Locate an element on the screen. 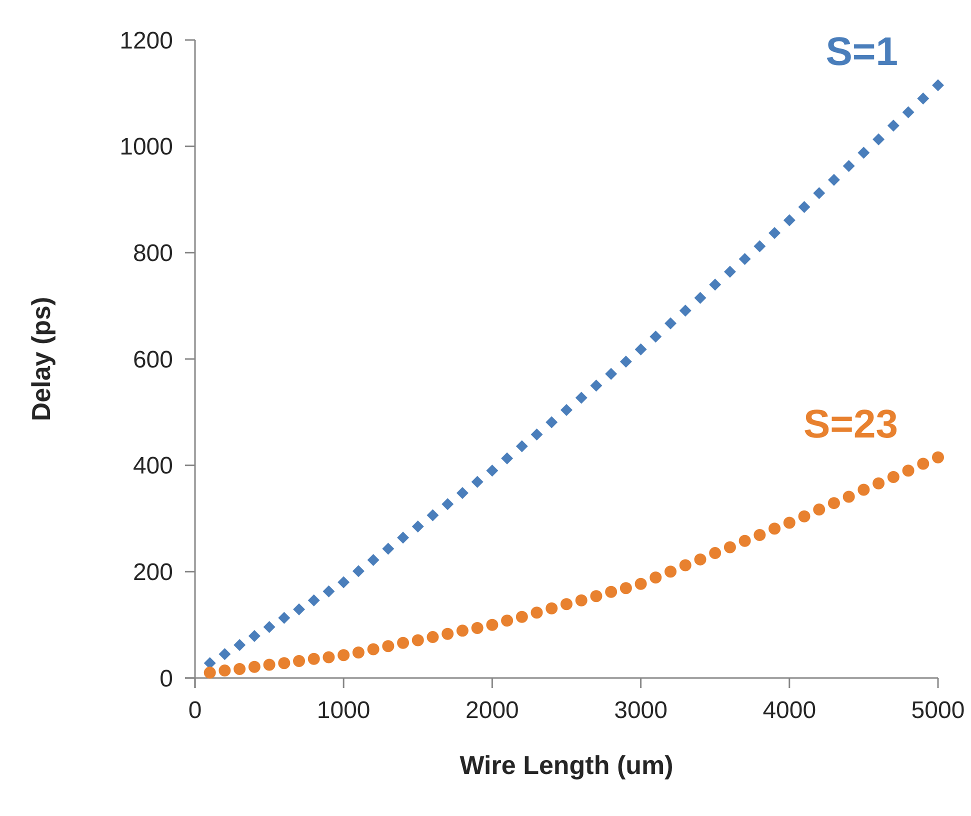 This screenshot has width=971, height=816. y-tick-label: 400 is located at coordinates (152, 466).